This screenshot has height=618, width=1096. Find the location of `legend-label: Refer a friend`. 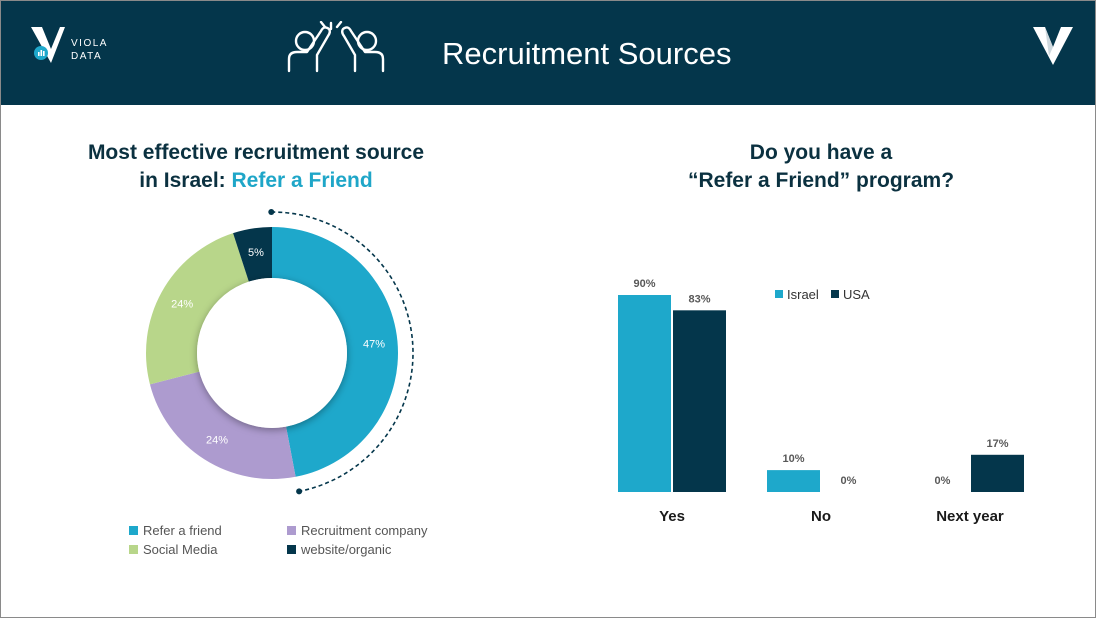

legend-label: Refer a friend is located at coordinates (182, 530).